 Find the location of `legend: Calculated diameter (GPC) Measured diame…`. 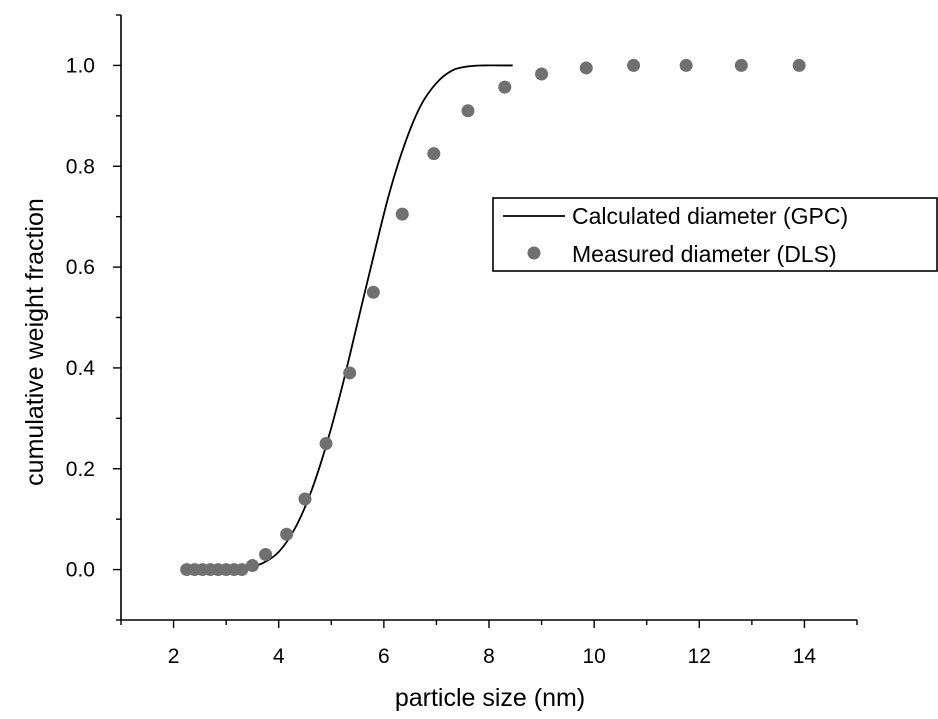

legend: Calculated diameter (GPC) Measured diame… is located at coordinates (715, 234).